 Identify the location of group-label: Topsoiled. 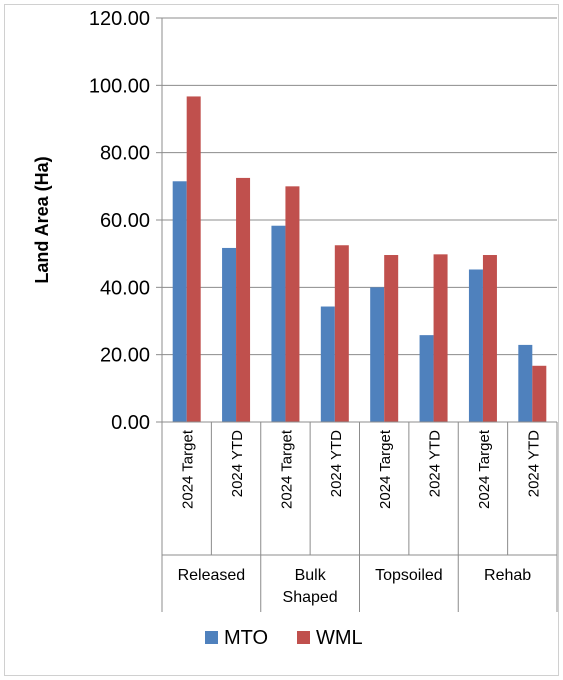
(409, 575).